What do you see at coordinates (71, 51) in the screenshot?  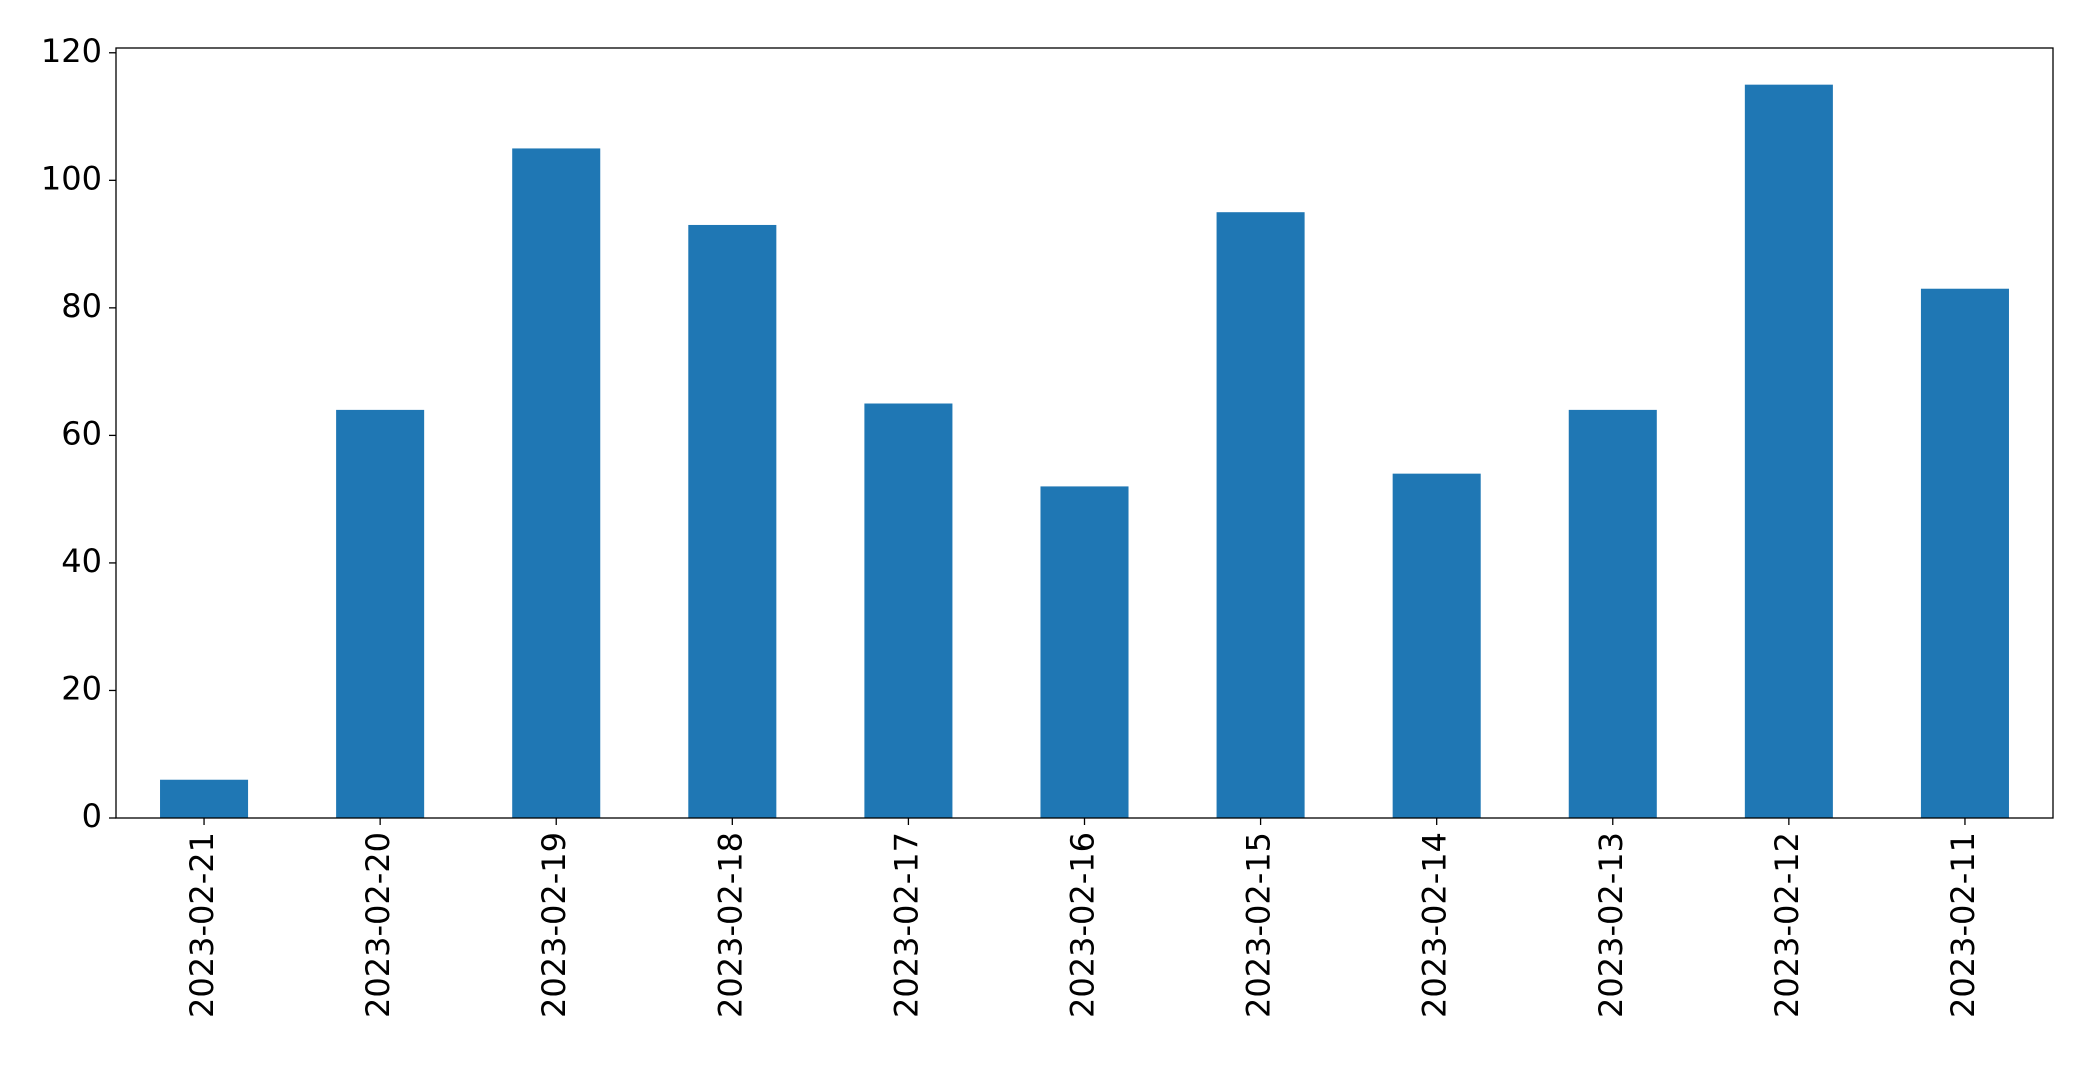 I see `y-tick-label: 120` at bounding box center [71, 51].